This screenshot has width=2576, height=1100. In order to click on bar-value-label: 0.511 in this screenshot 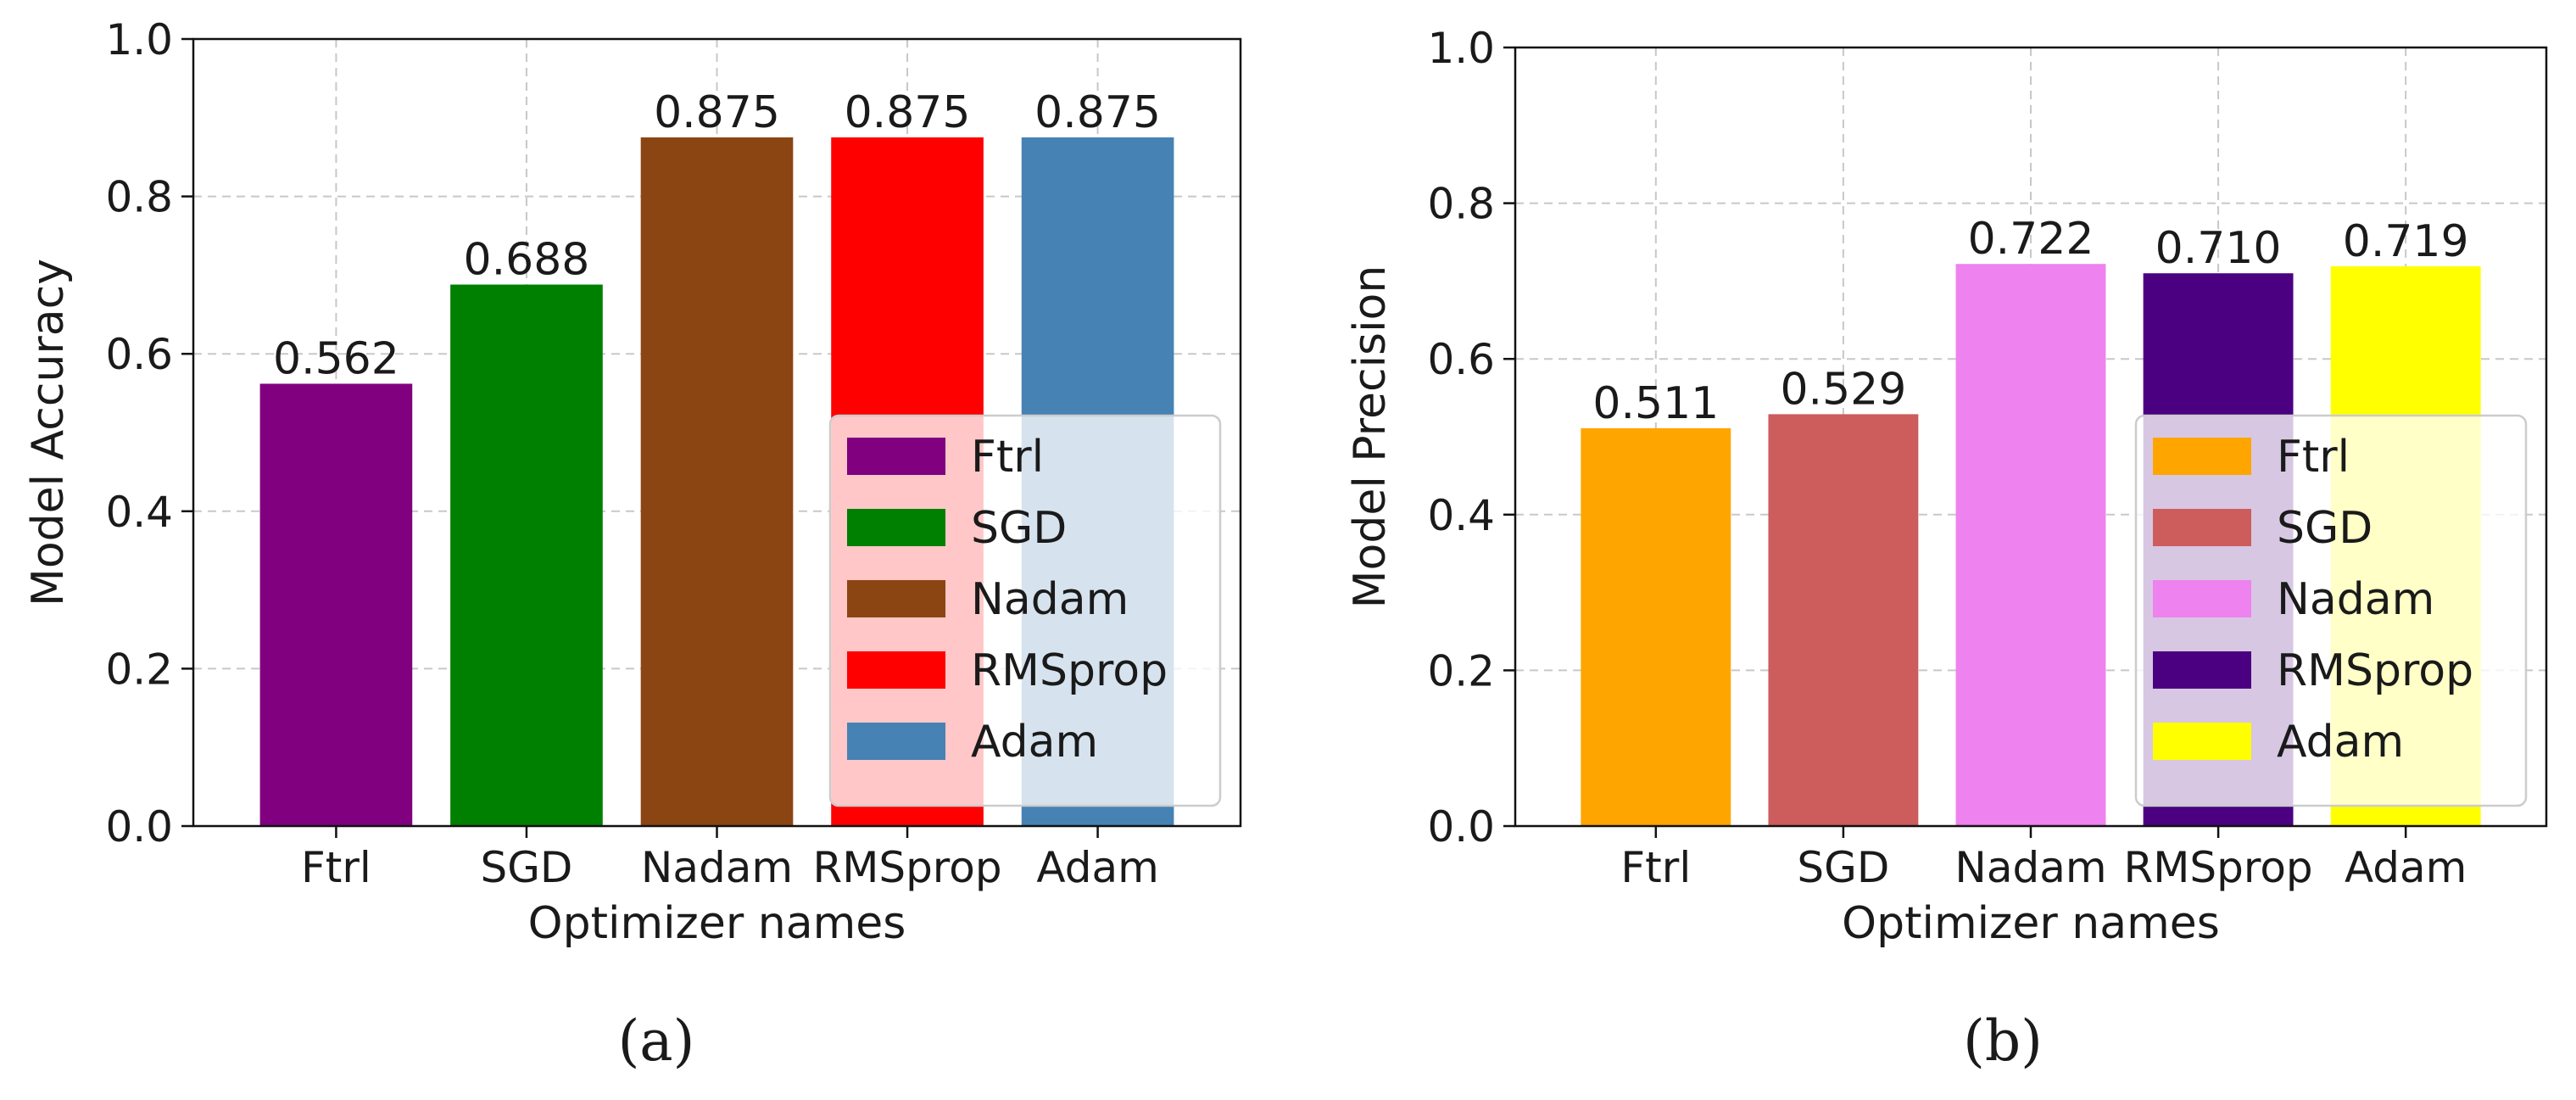, I will do `click(1655, 403)`.